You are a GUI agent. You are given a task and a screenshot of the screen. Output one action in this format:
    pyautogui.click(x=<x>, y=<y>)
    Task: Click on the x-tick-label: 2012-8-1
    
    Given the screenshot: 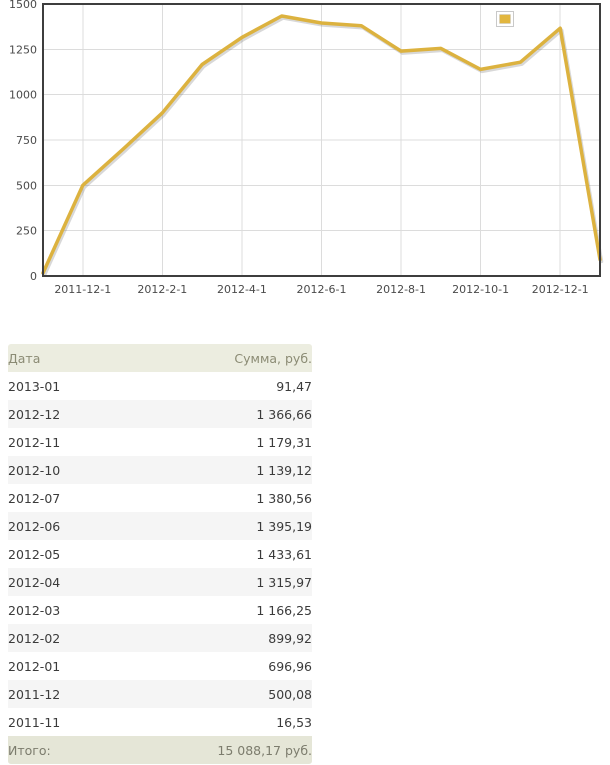 What is the action you would take?
    pyautogui.click(x=401, y=289)
    